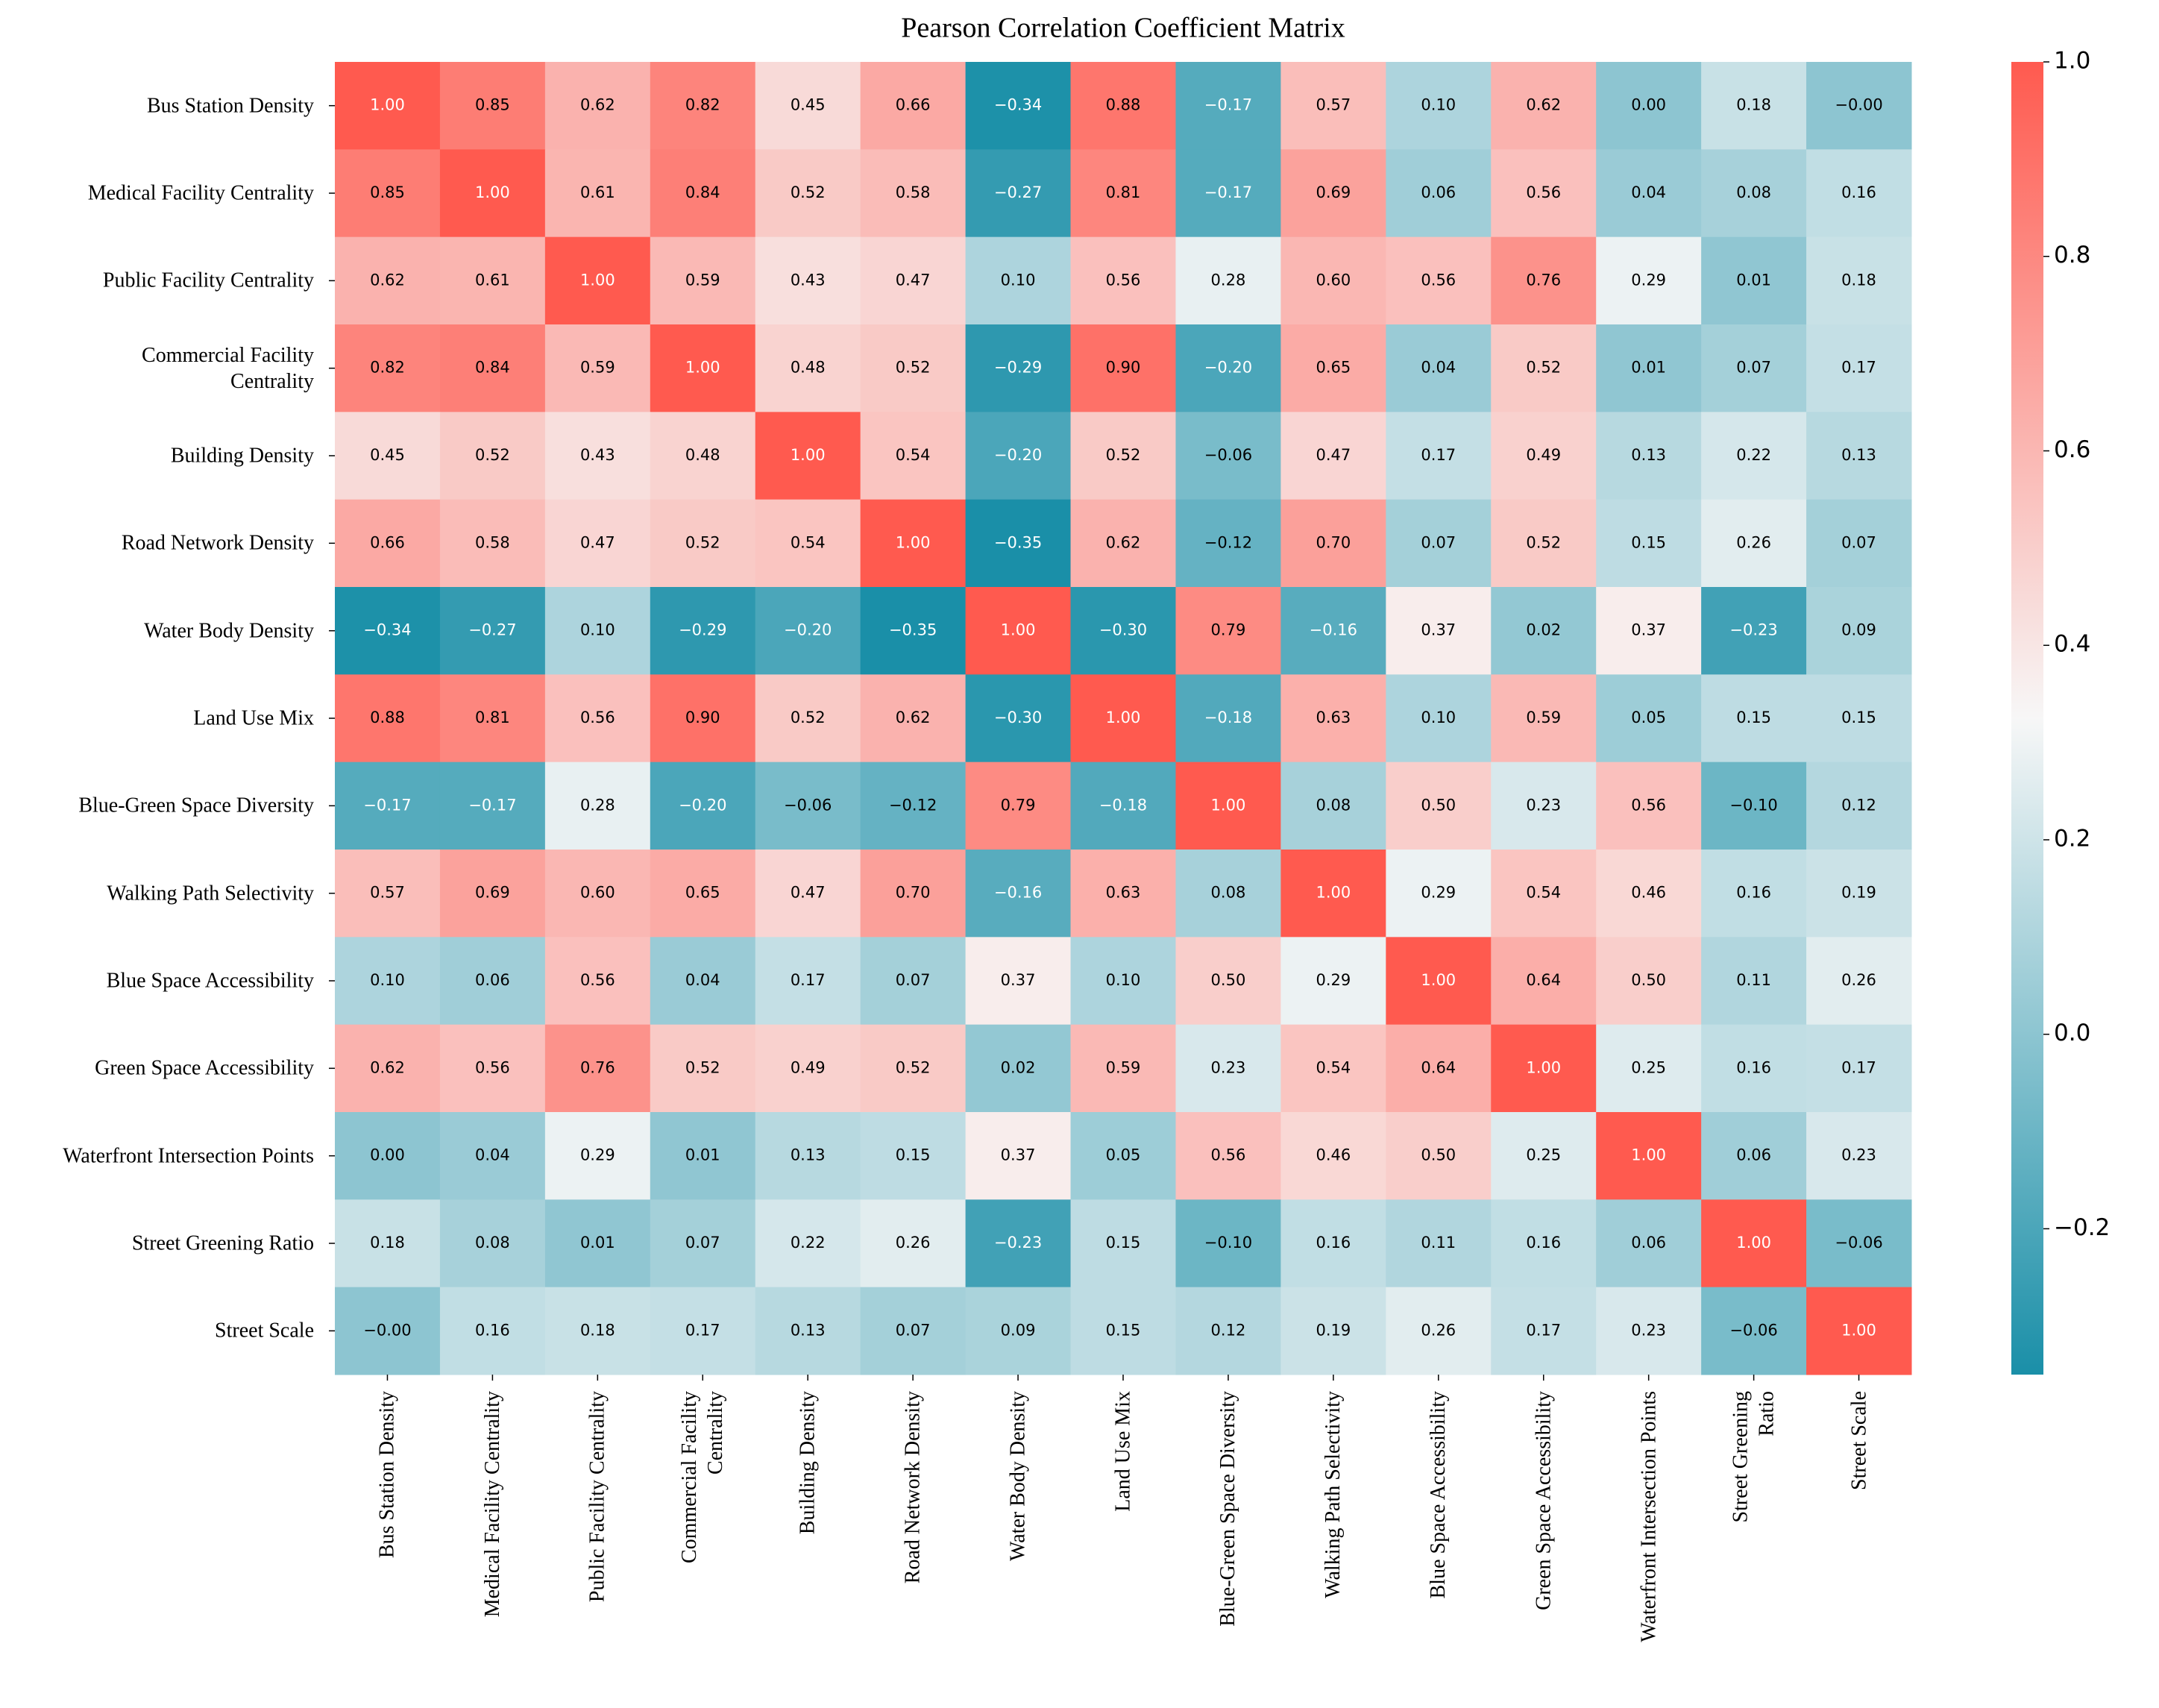  Describe the element at coordinates (387, 192) in the screenshot. I see `cell-label: 0.85` at that location.